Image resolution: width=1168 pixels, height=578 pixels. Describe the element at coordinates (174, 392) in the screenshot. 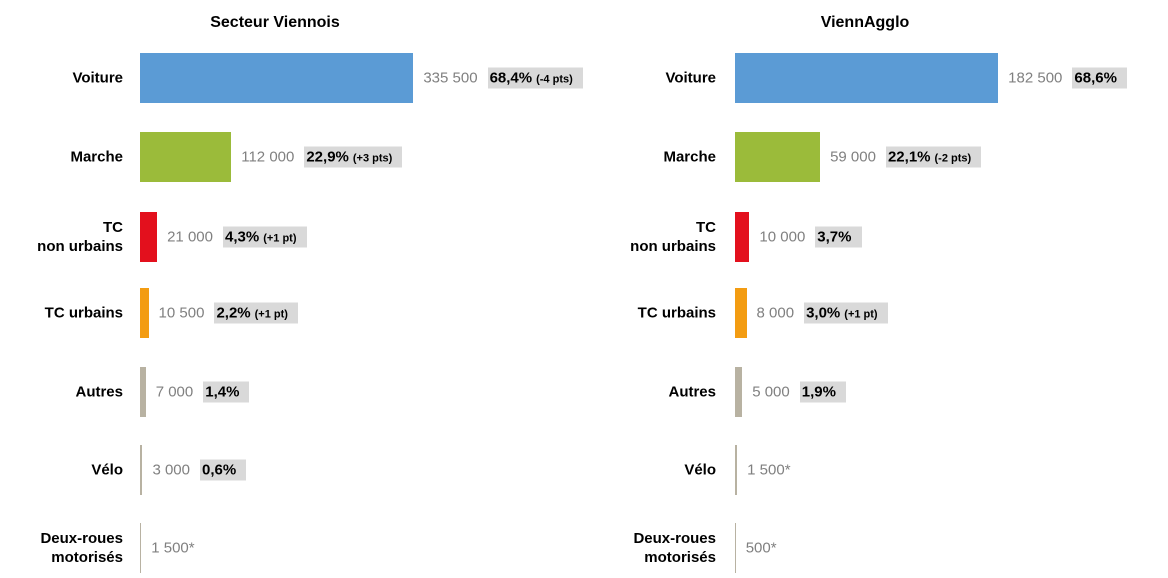

I see `value-label: 7 000` at that location.